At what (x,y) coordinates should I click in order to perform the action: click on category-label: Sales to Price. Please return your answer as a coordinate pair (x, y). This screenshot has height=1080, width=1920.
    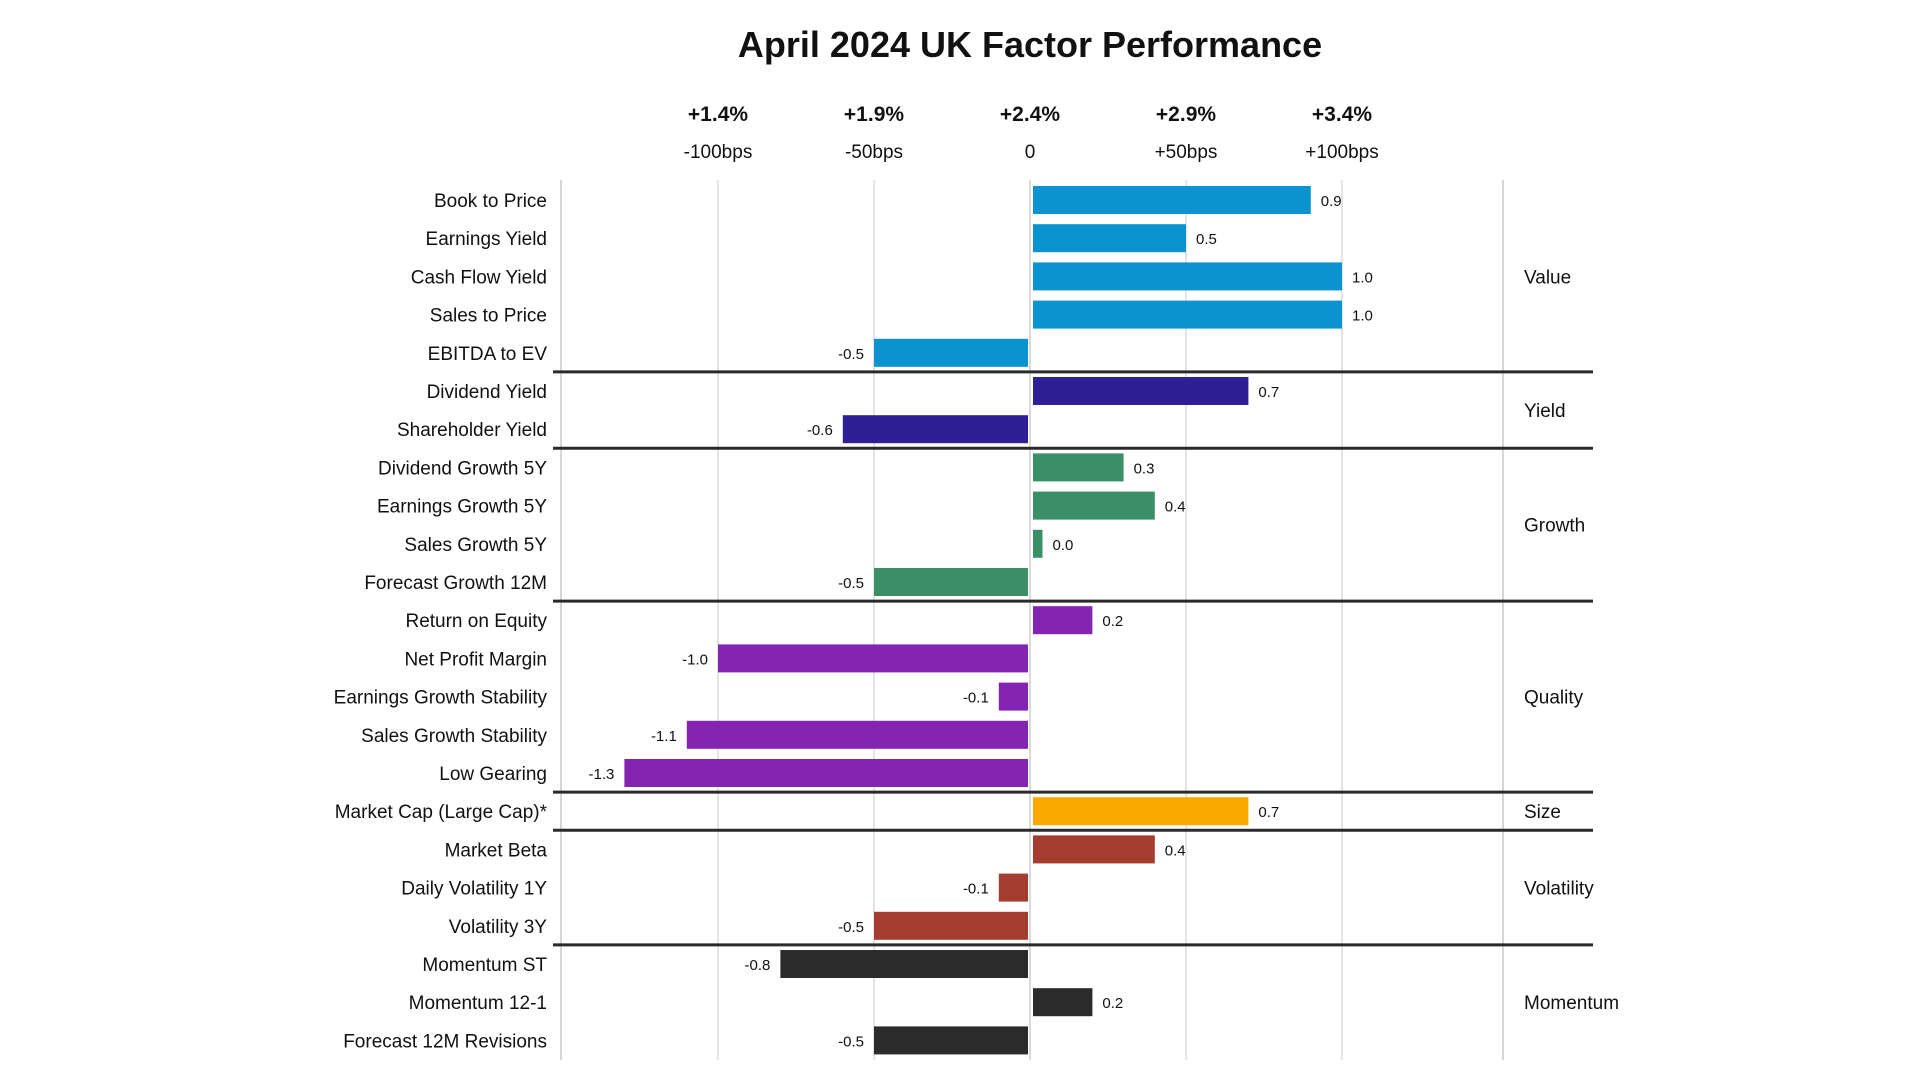
    Looking at the image, I should click on (488, 316).